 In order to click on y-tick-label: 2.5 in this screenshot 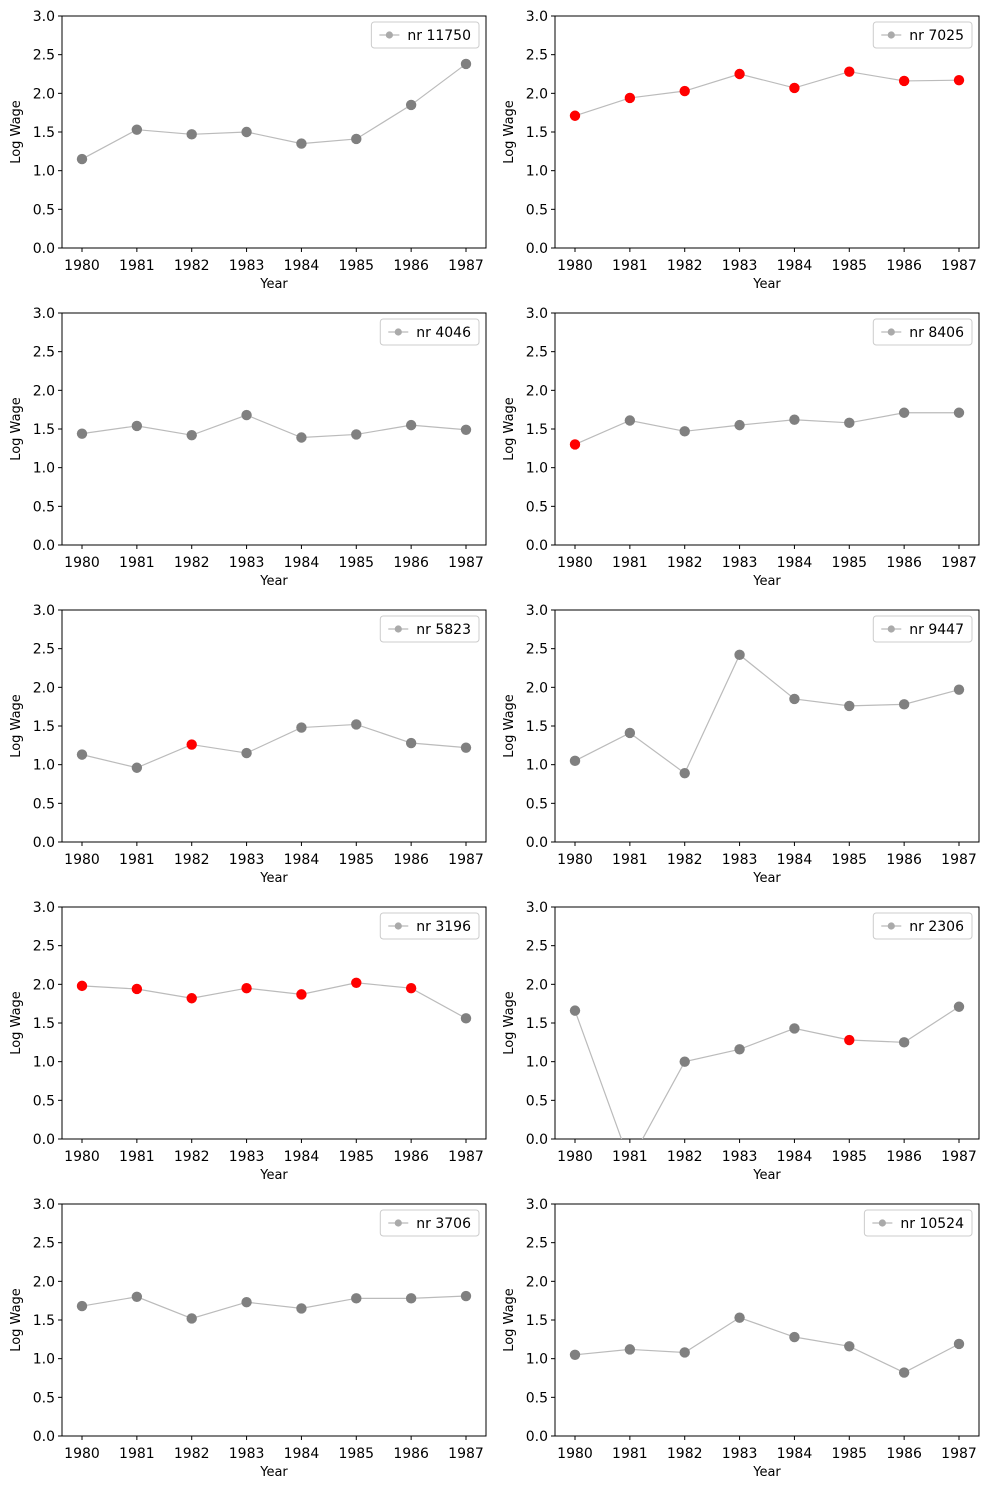, I will do `click(537, 947)`.